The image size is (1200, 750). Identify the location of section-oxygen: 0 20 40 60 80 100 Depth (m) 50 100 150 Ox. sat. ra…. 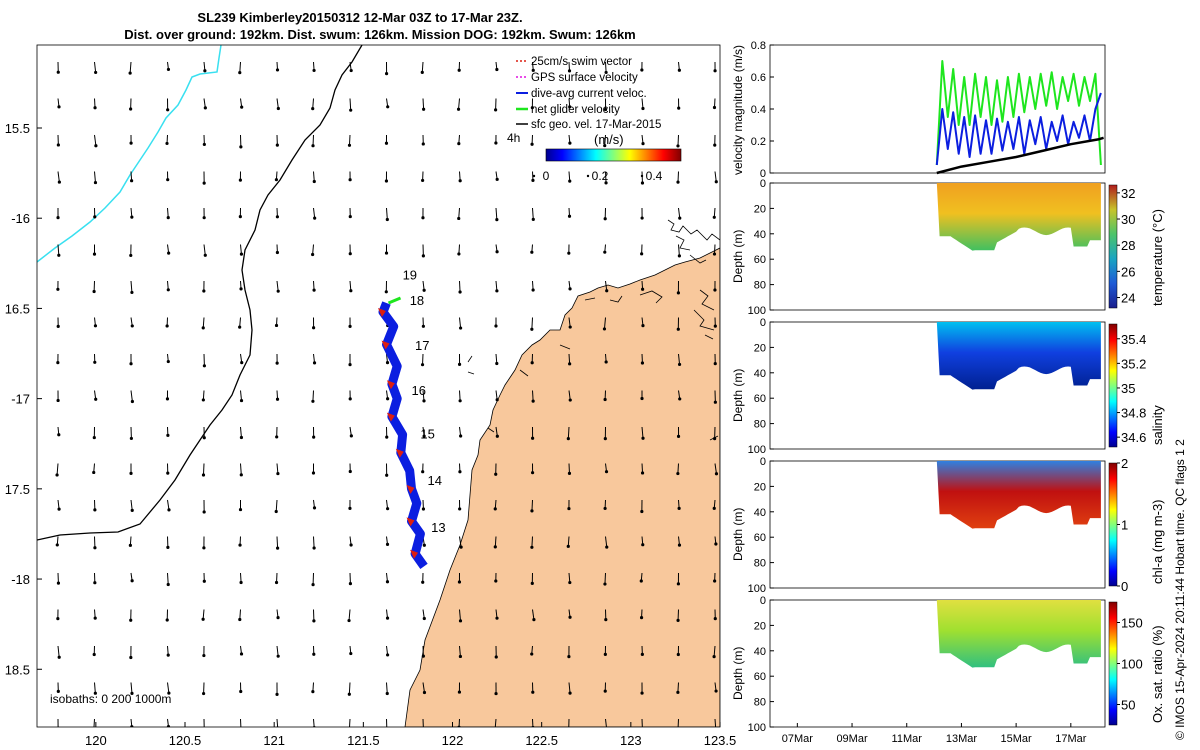
(948, 664).